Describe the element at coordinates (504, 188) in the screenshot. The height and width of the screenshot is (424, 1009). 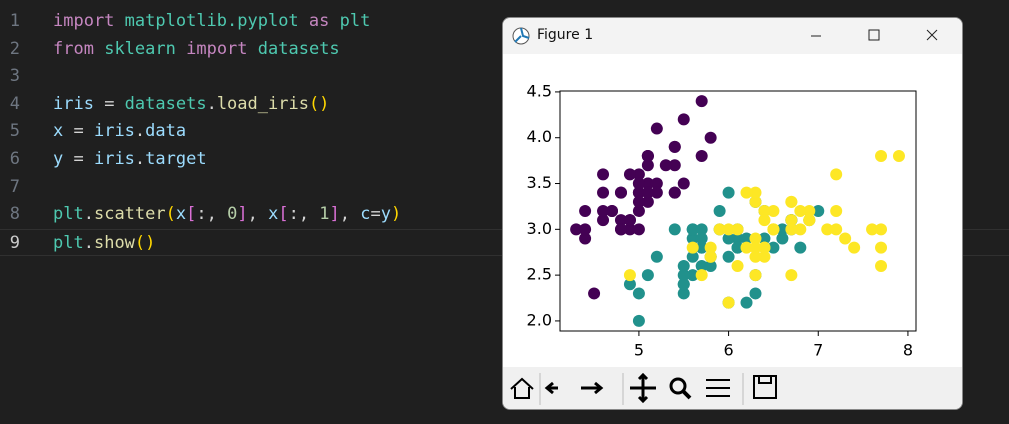
I see `code-line: 7` at that location.